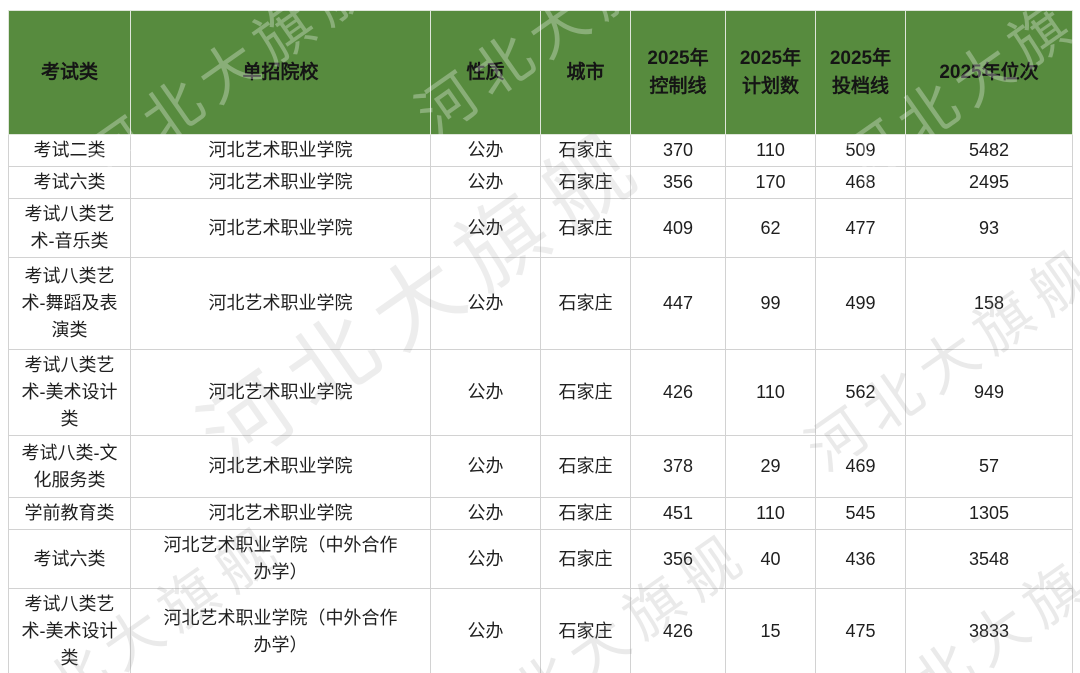  Describe the element at coordinates (860, 72) in the screenshot. I see `header-filing-line: 2025年 投档线` at that location.